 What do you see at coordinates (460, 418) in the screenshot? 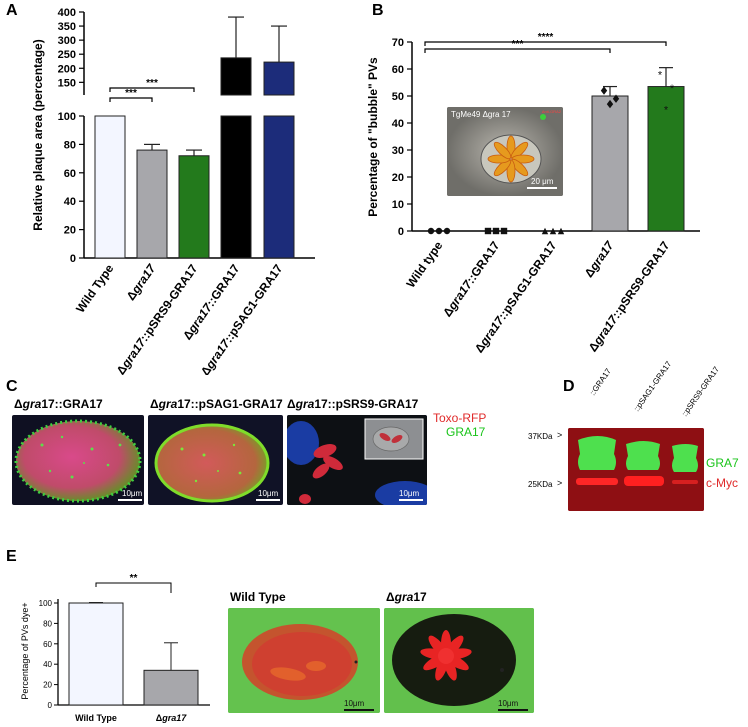
I see `legend-toxo-rfp: Toxo-RFP` at bounding box center [460, 418].